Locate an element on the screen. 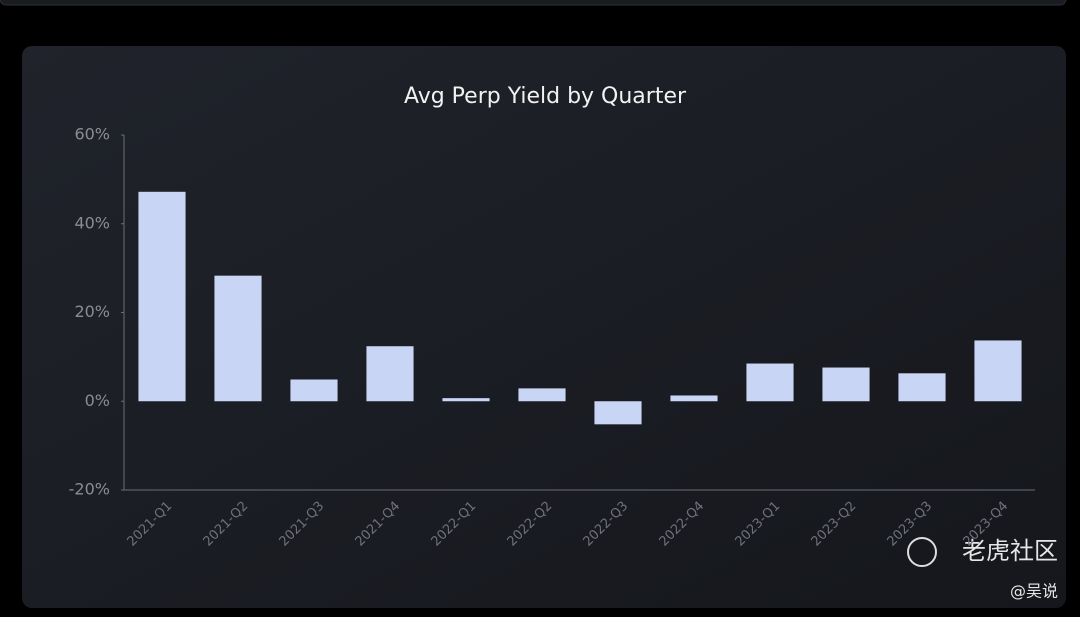 The image size is (1080, 617). y-tick-label: 0% is located at coordinates (97, 400).